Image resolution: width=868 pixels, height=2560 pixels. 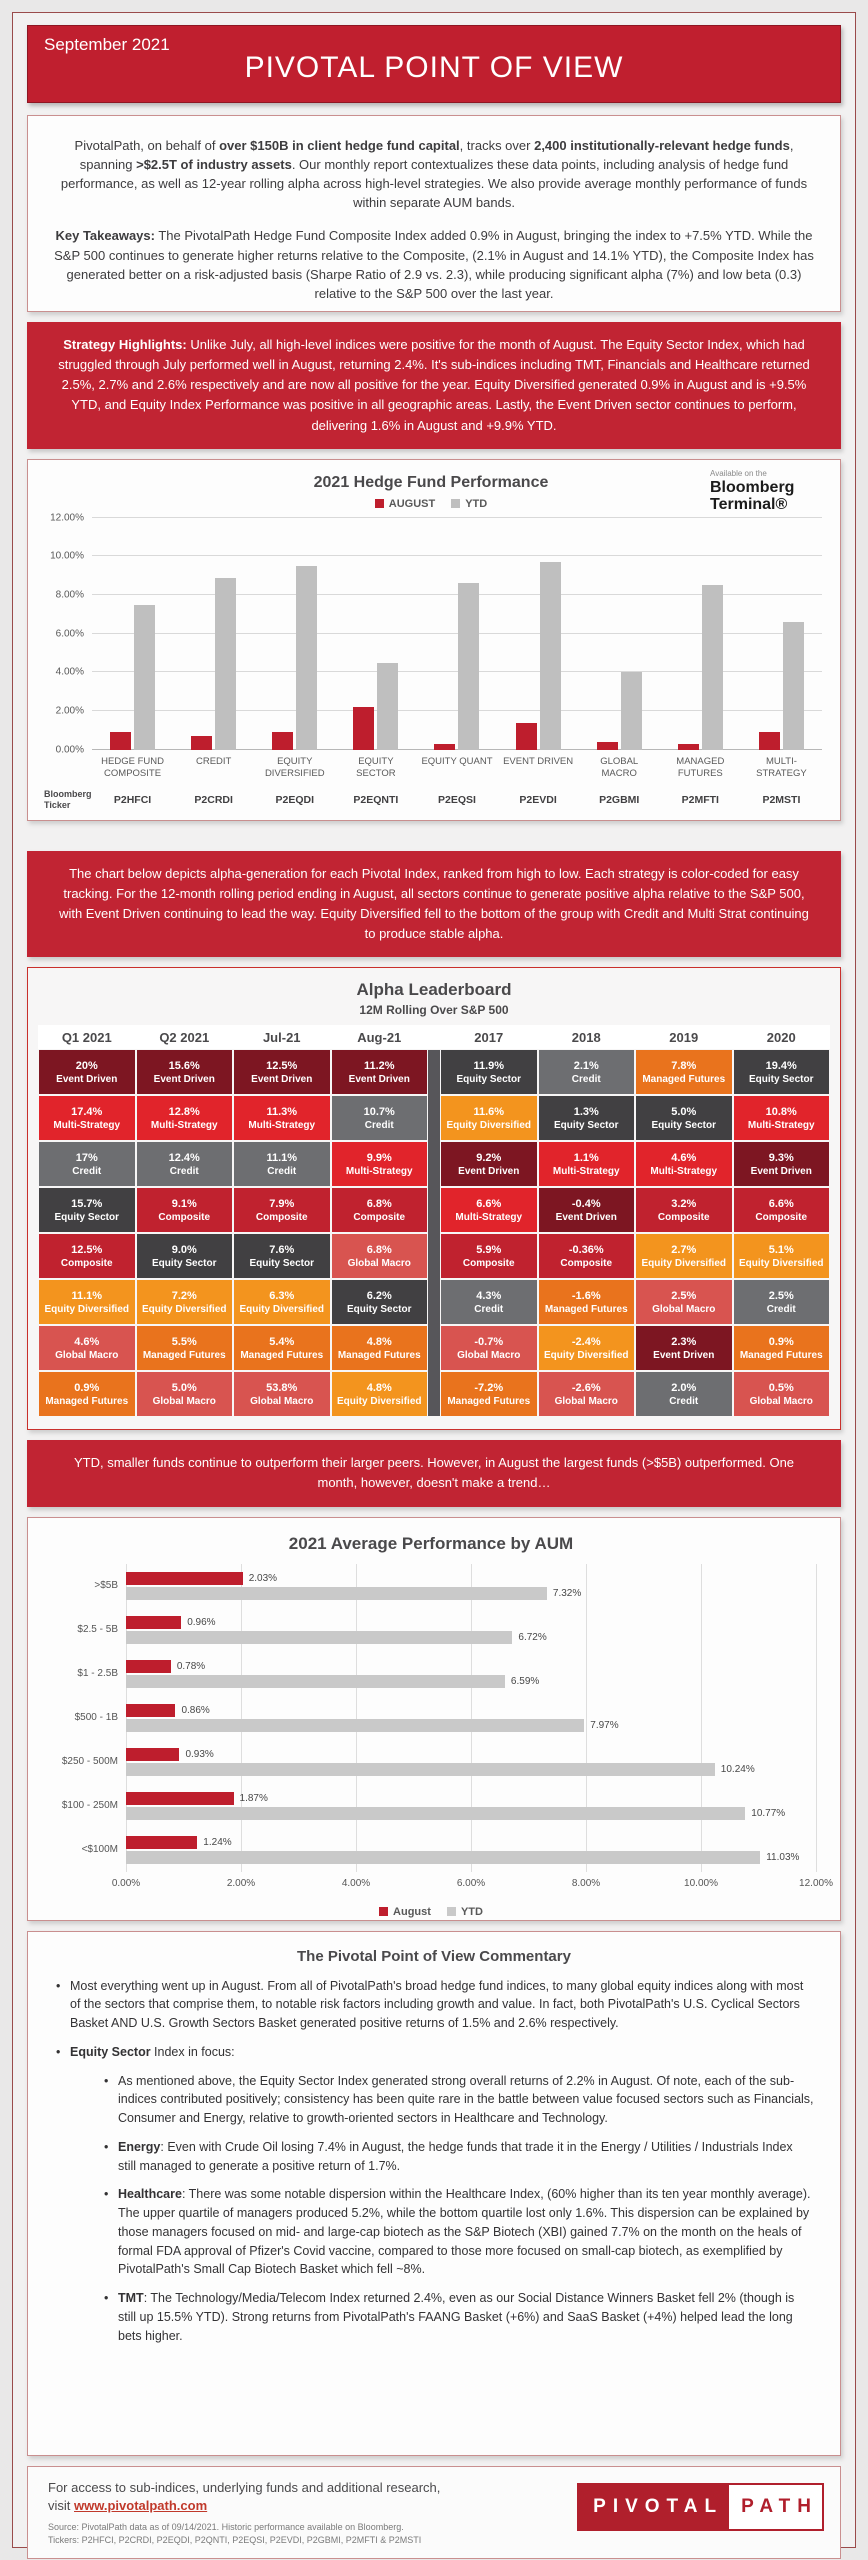 What do you see at coordinates (61, 2505) in the screenshot?
I see `footer-visit-text: visit` at bounding box center [61, 2505].